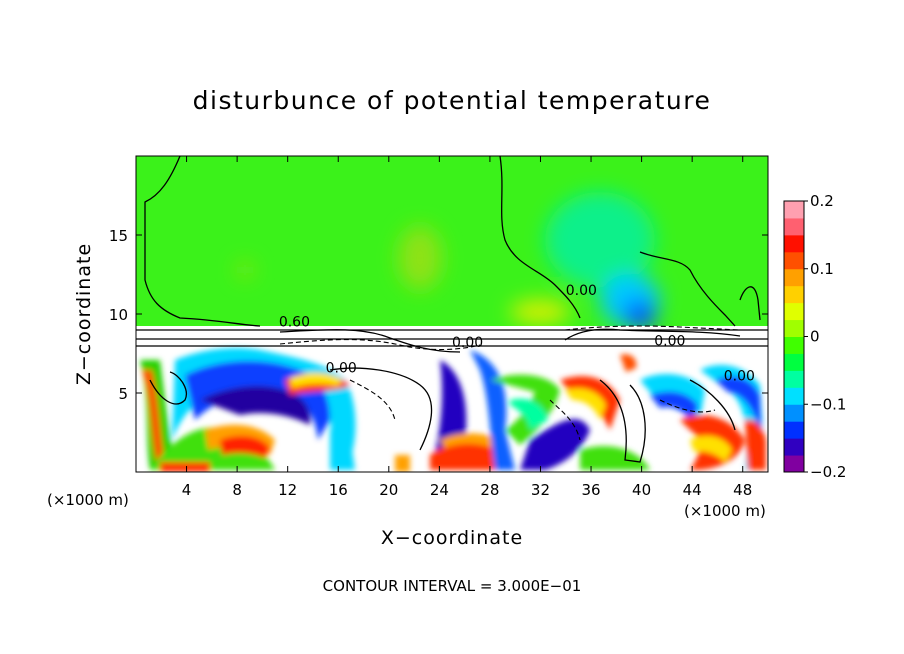 Image resolution: width=904 pixels, height=654 pixels. I want to click on contour-label-0: 0.60, so click(294, 323).